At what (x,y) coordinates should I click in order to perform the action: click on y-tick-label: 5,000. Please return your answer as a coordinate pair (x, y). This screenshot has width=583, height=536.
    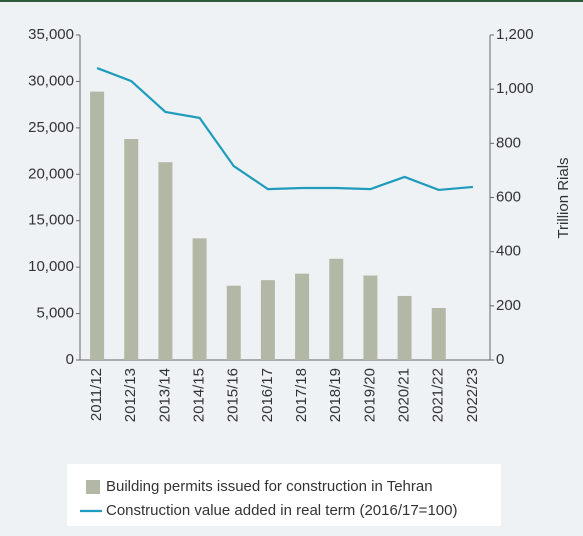
    Looking at the image, I should click on (55, 313).